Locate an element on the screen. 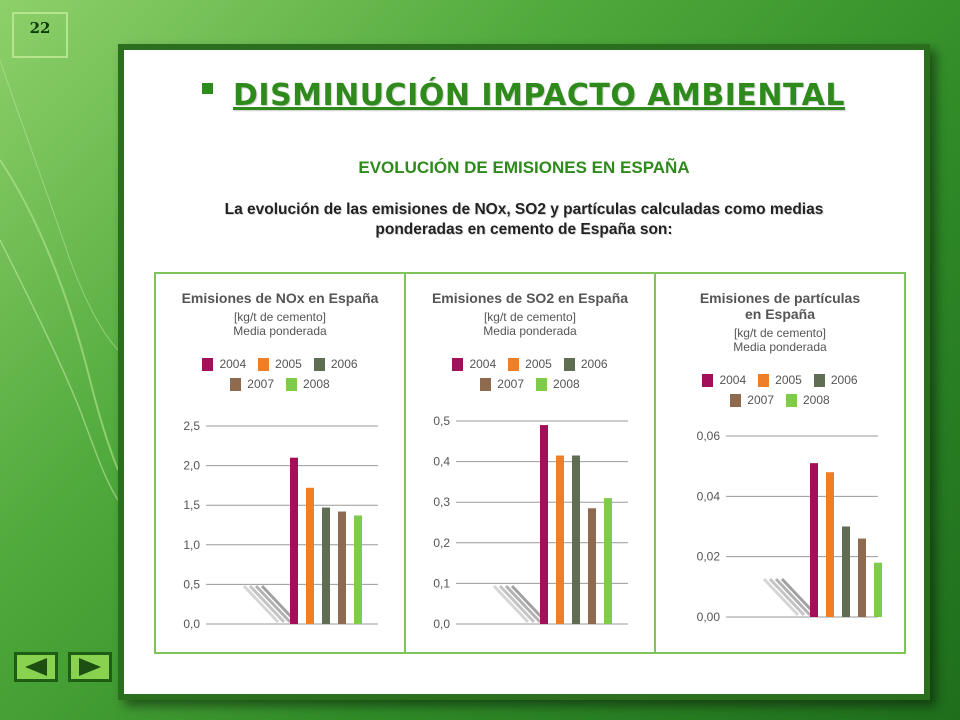 This screenshot has height=720, width=960. chart-title-line: Emisiones de SO2 en España is located at coordinates (530, 298).